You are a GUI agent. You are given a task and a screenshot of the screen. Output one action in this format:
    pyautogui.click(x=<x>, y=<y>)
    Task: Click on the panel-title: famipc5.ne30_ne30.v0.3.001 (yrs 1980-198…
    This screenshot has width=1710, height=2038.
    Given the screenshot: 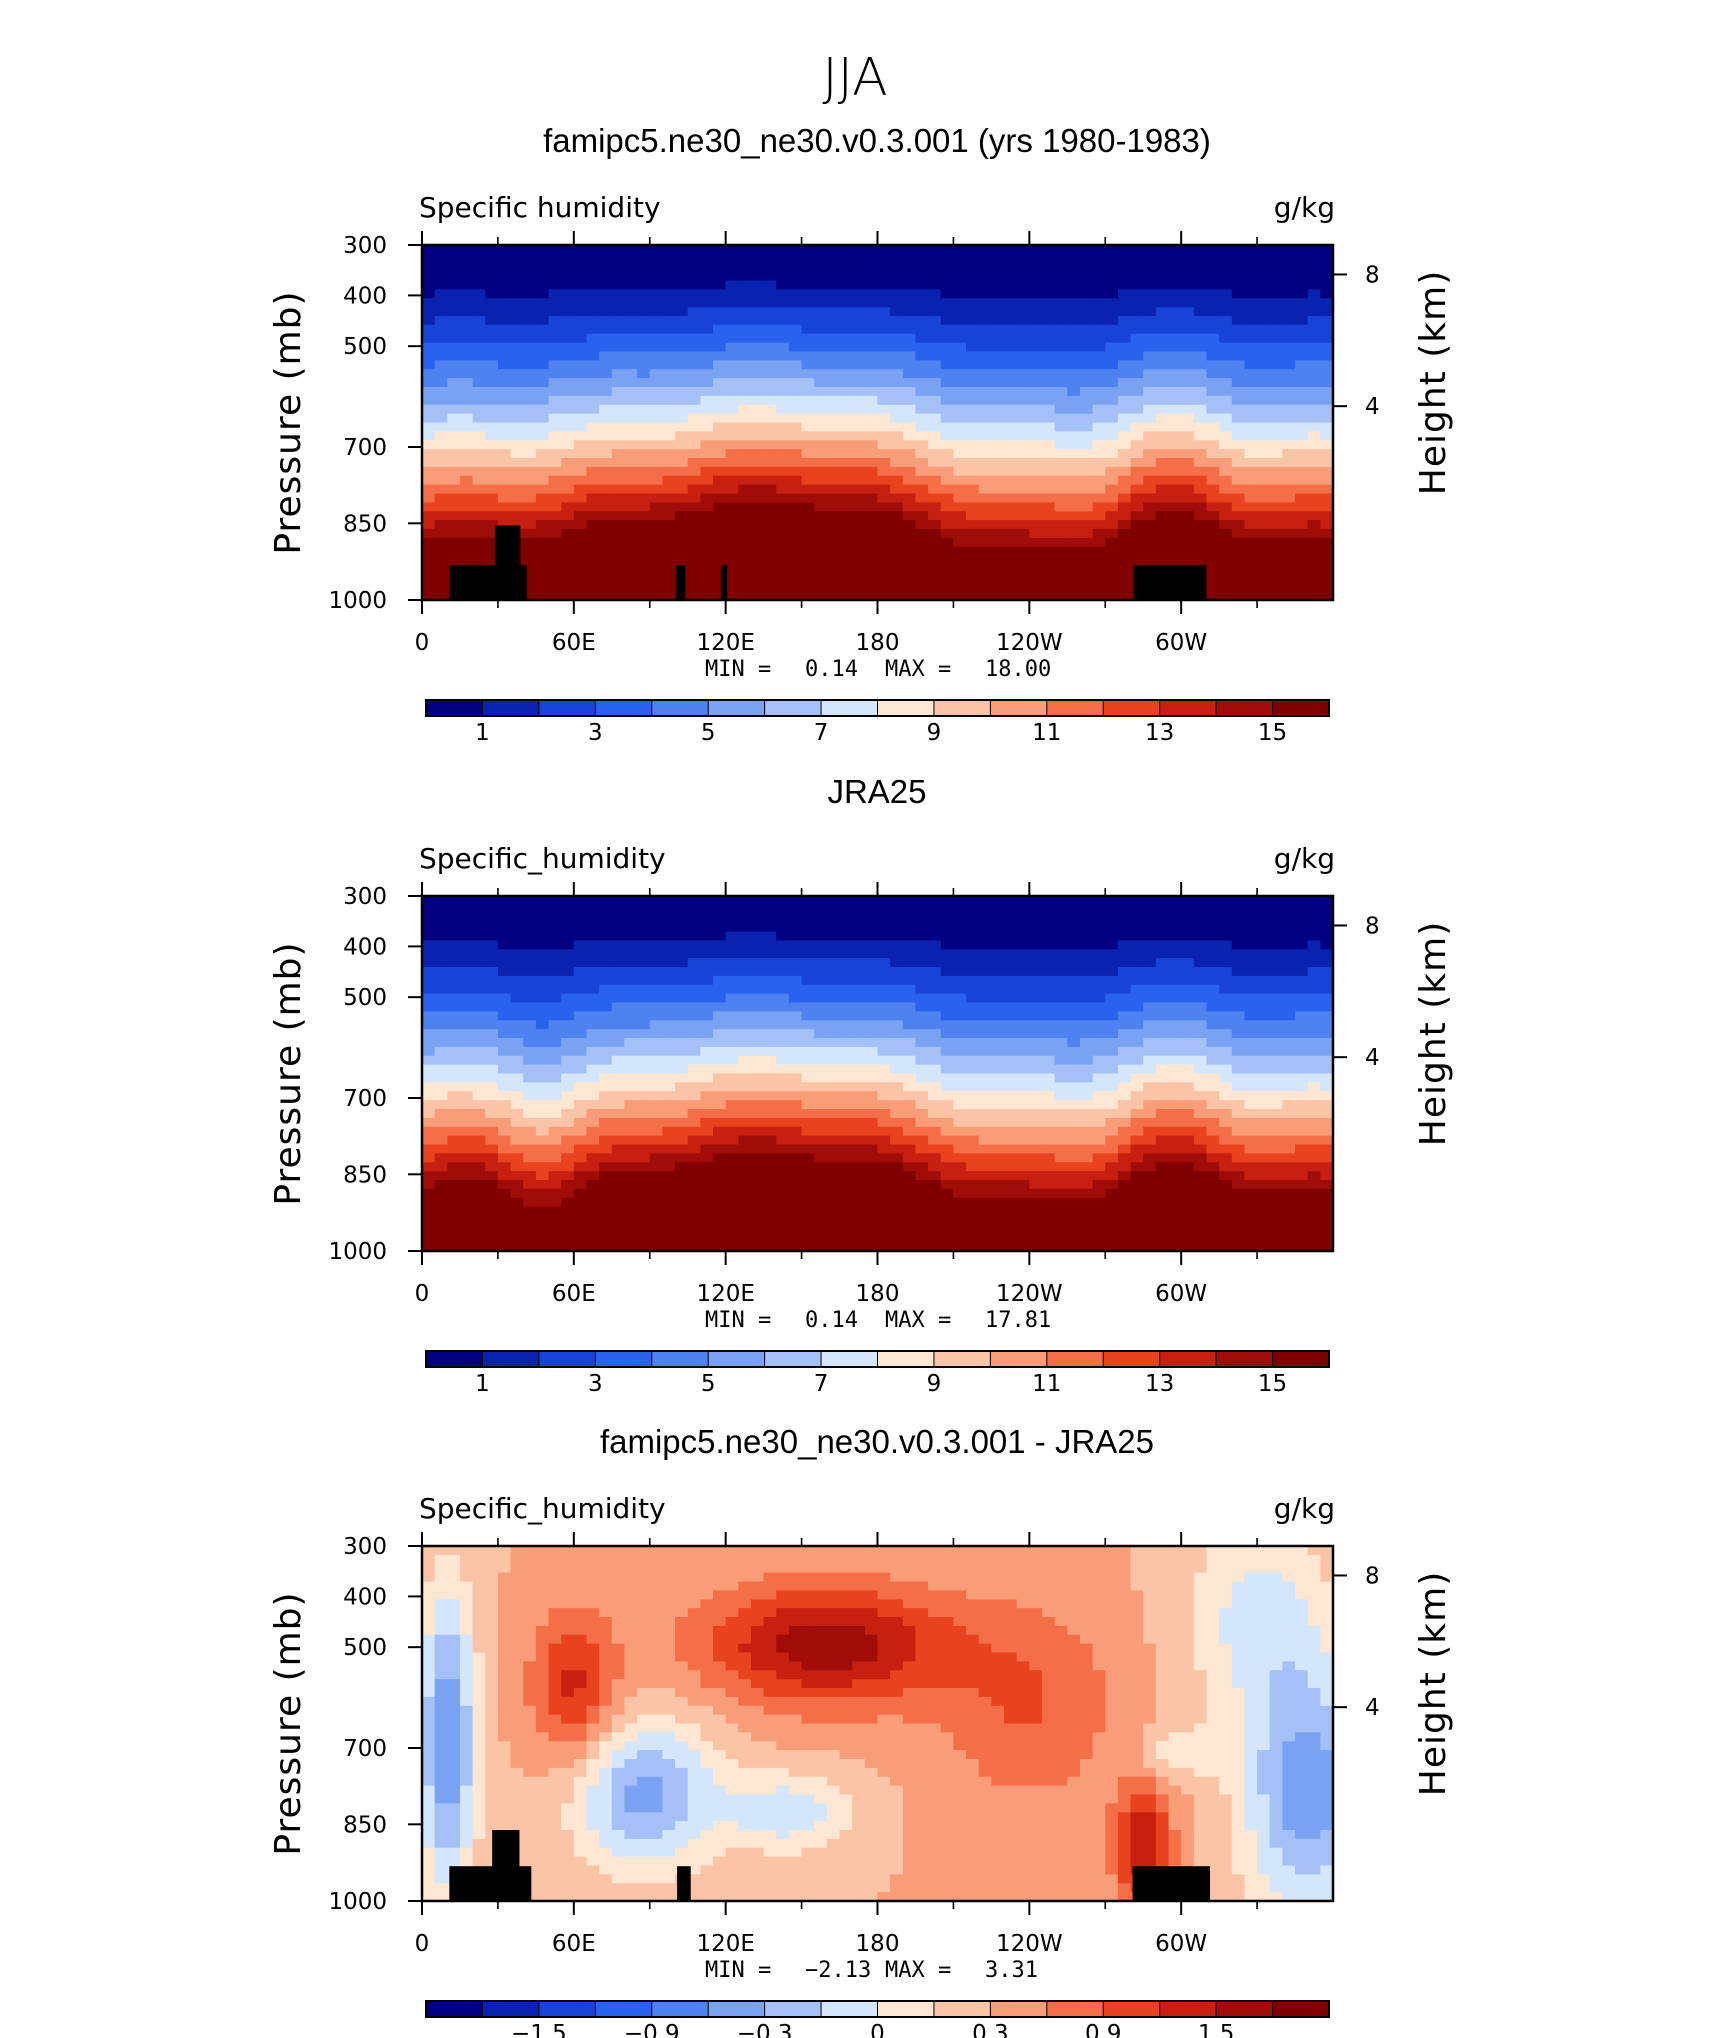 What is the action you would take?
    pyautogui.click(x=877, y=140)
    